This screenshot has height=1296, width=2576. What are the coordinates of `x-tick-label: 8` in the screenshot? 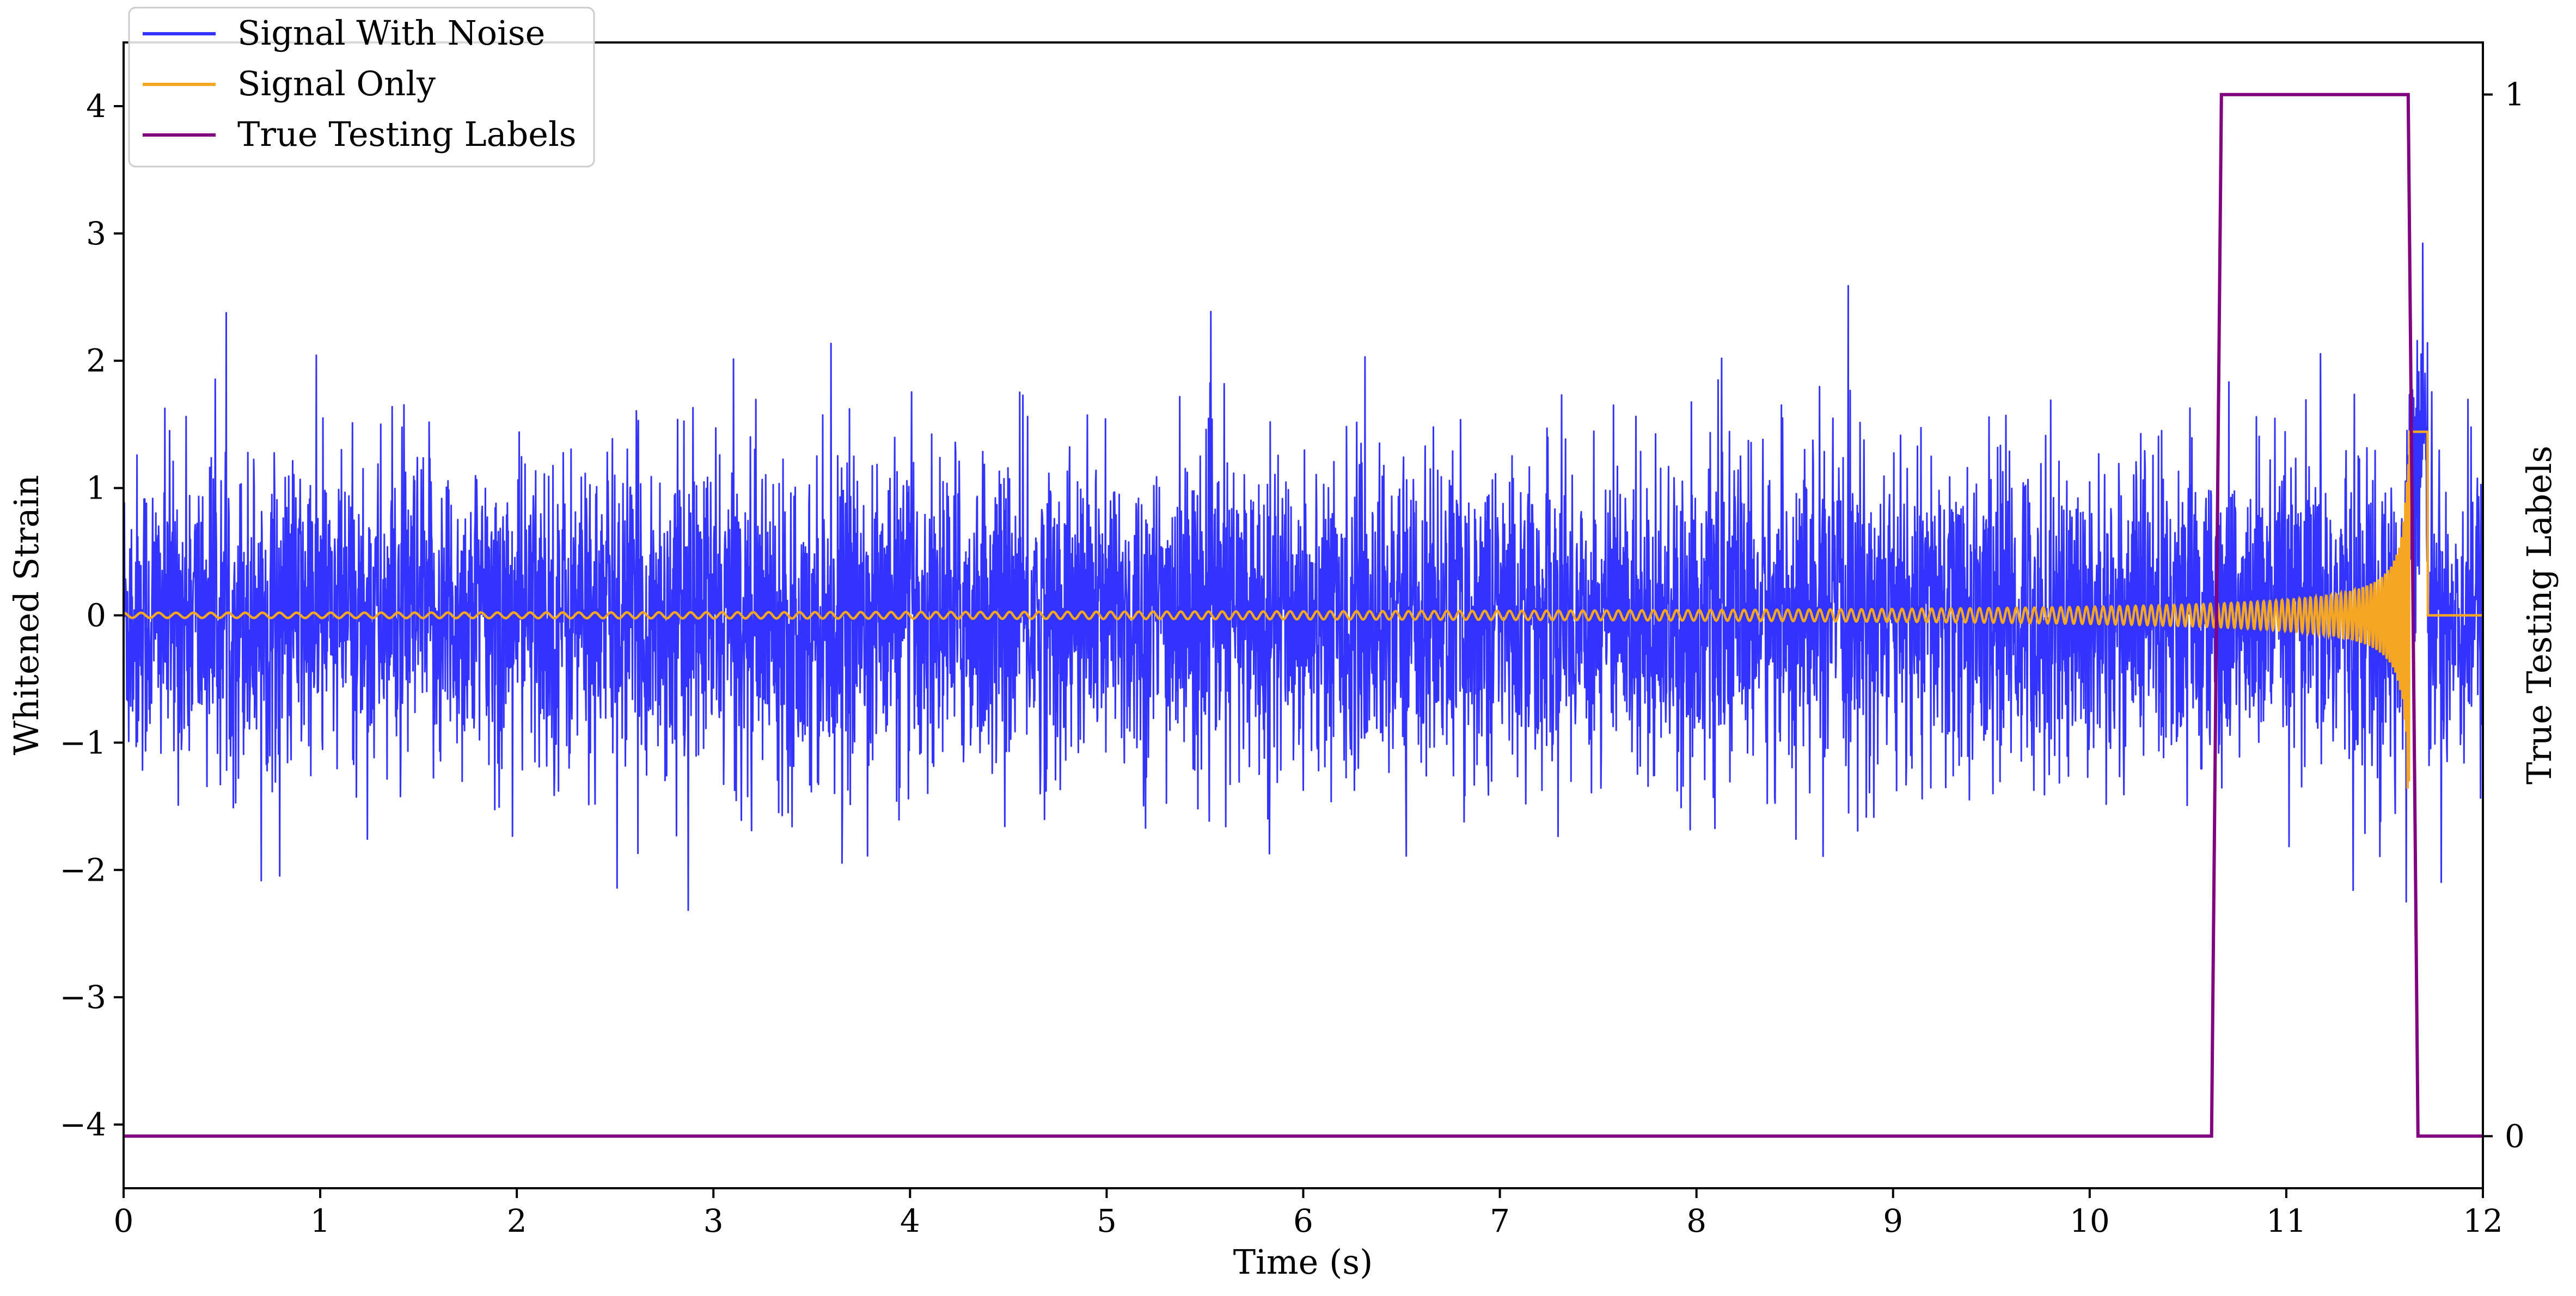 It's located at (1696, 1220).